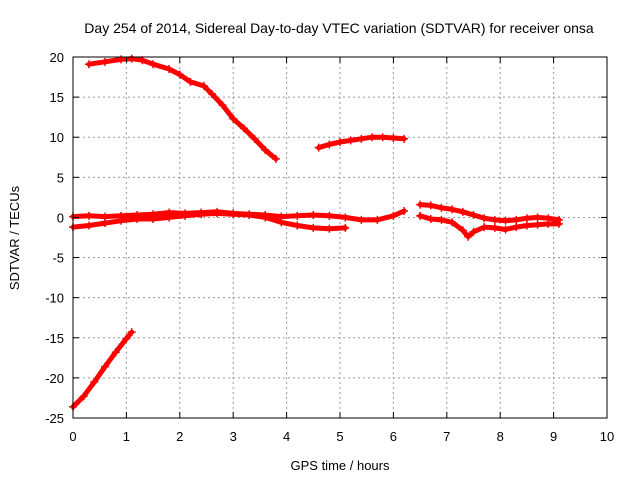 The image size is (640, 480). Describe the element at coordinates (446, 436) in the screenshot. I see `x-tick-label: 7` at that location.